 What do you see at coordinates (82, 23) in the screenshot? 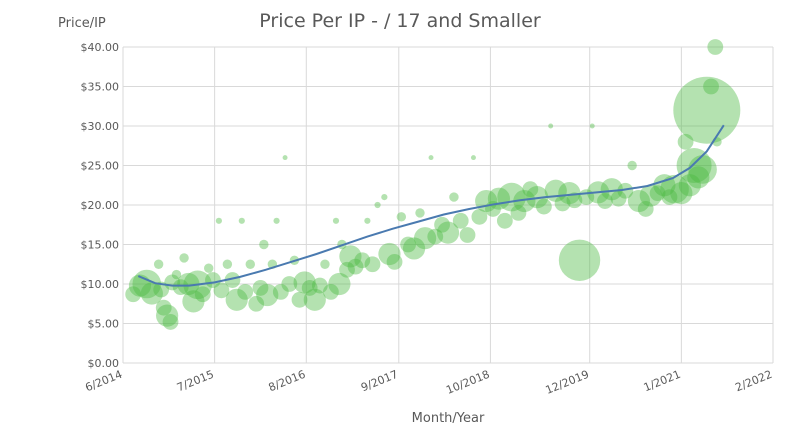
I see `y-axis-title: Price/IP` at bounding box center [82, 23].